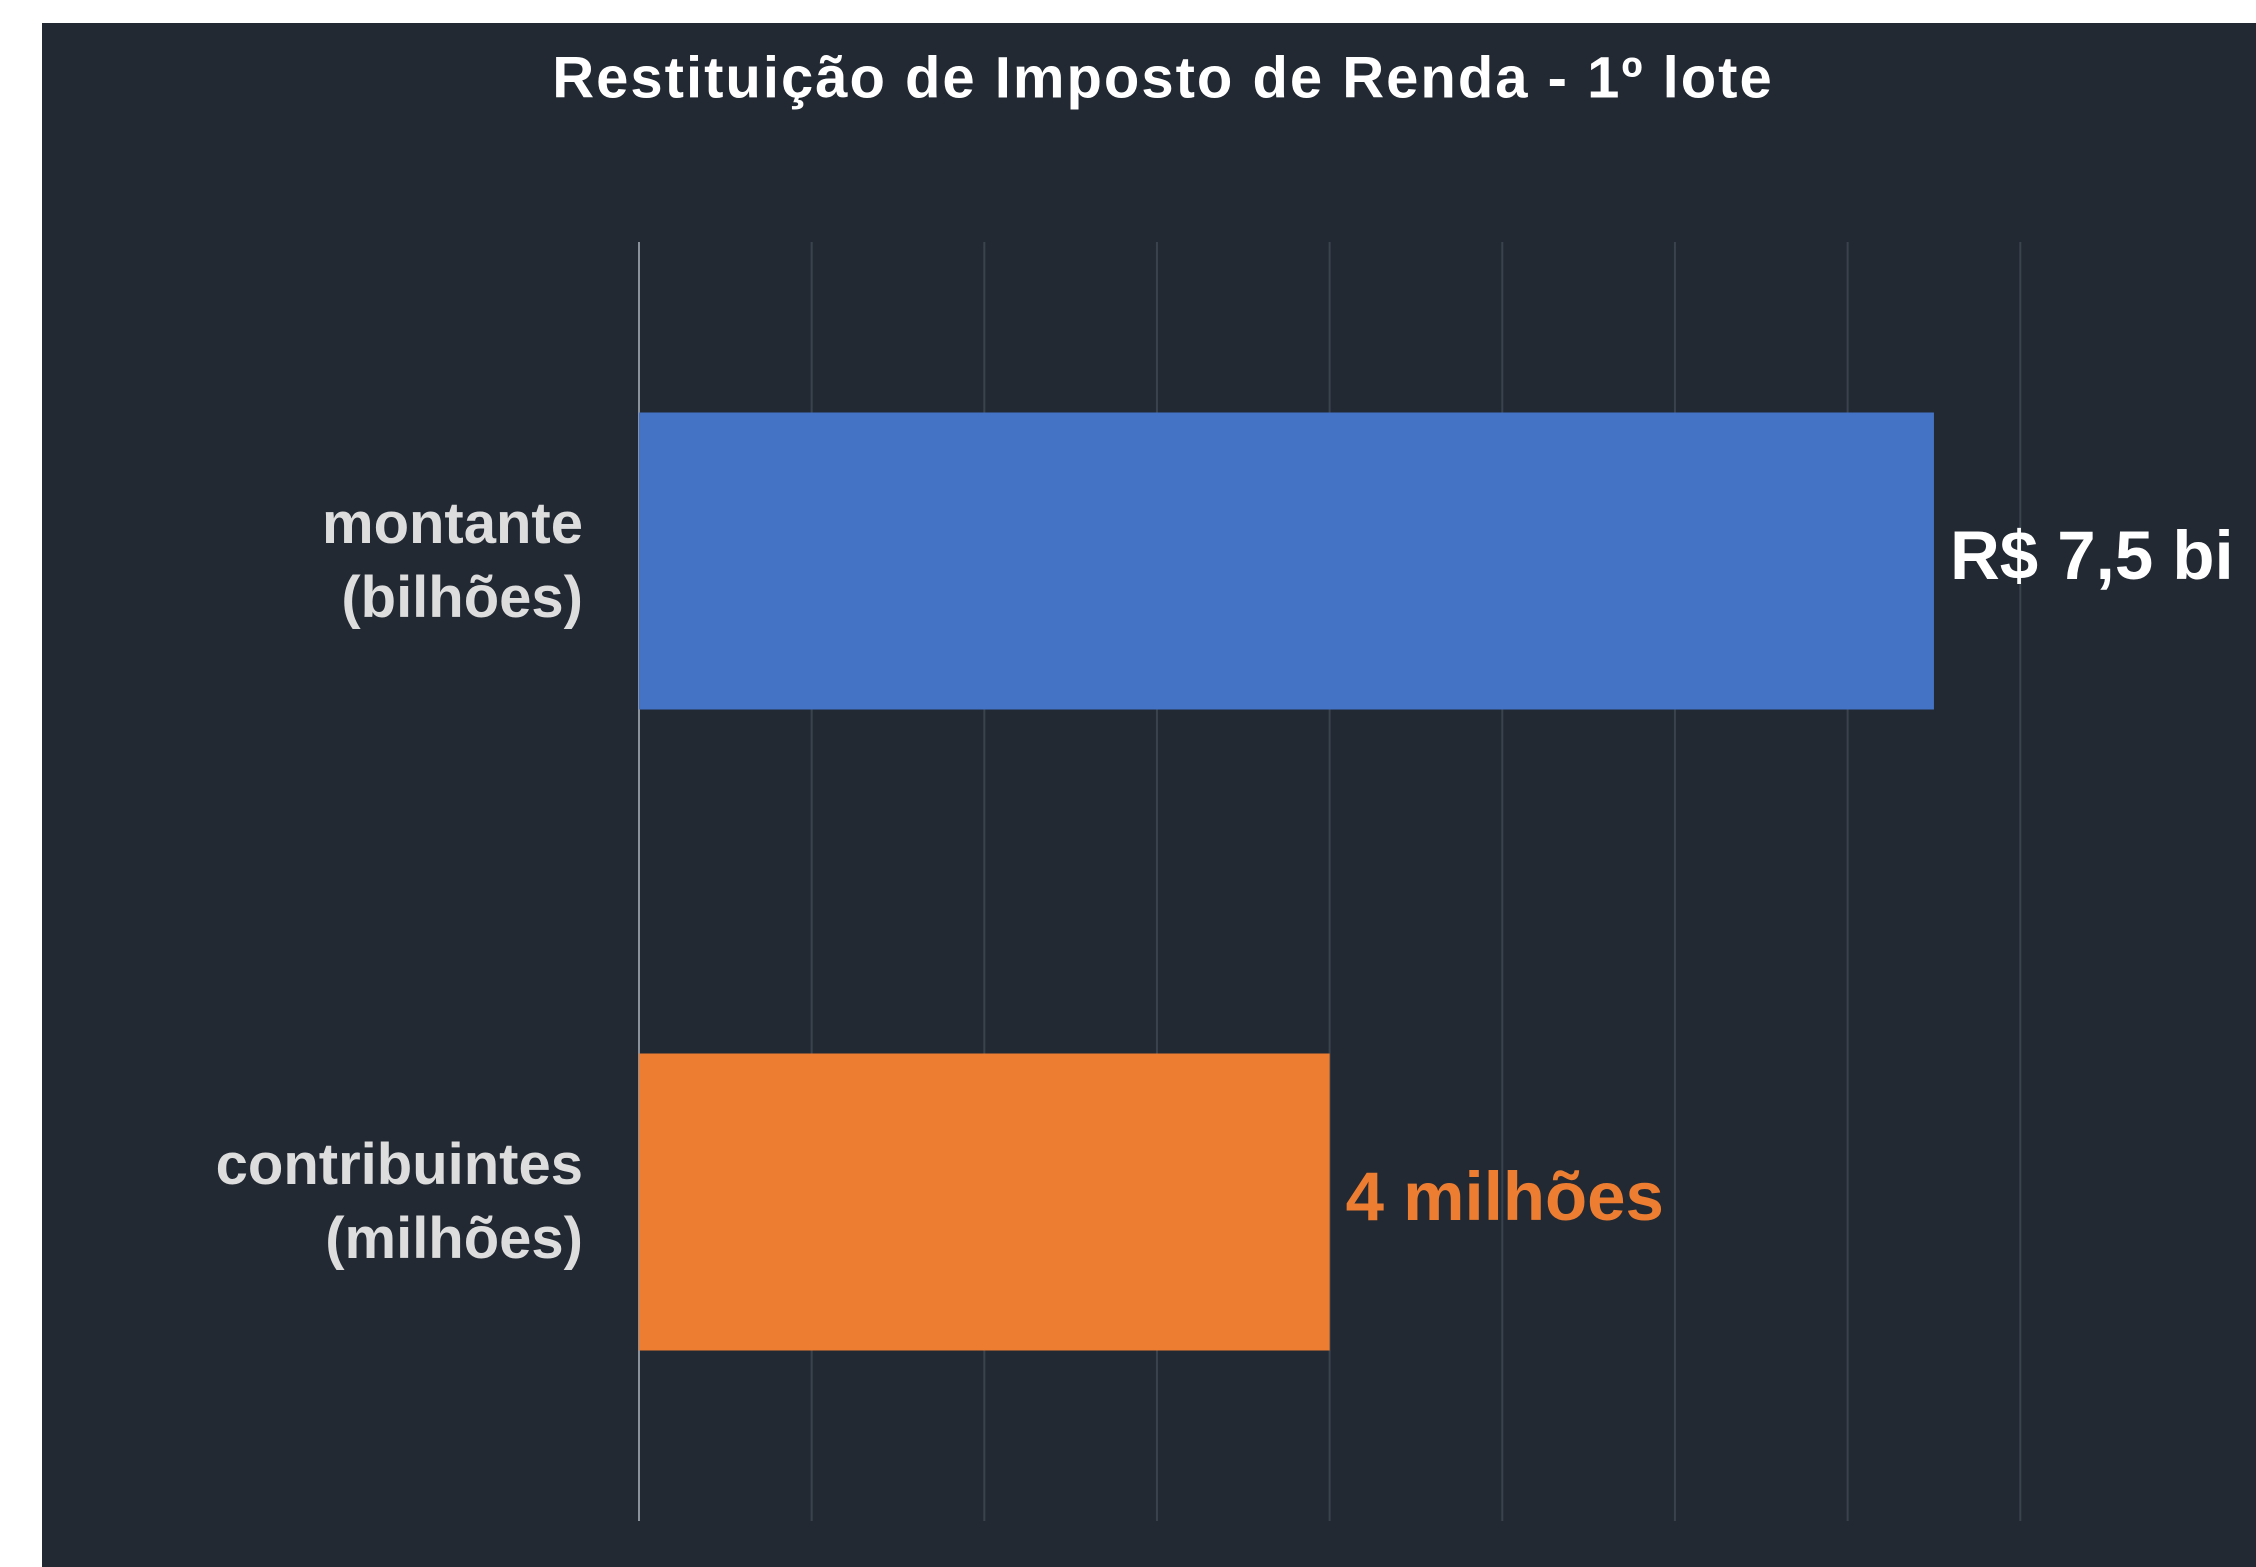 The height and width of the screenshot is (1567, 2256). What do you see at coordinates (2092, 555) in the screenshot?
I see `value-label: R$ 7,5 bi` at bounding box center [2092, 555].